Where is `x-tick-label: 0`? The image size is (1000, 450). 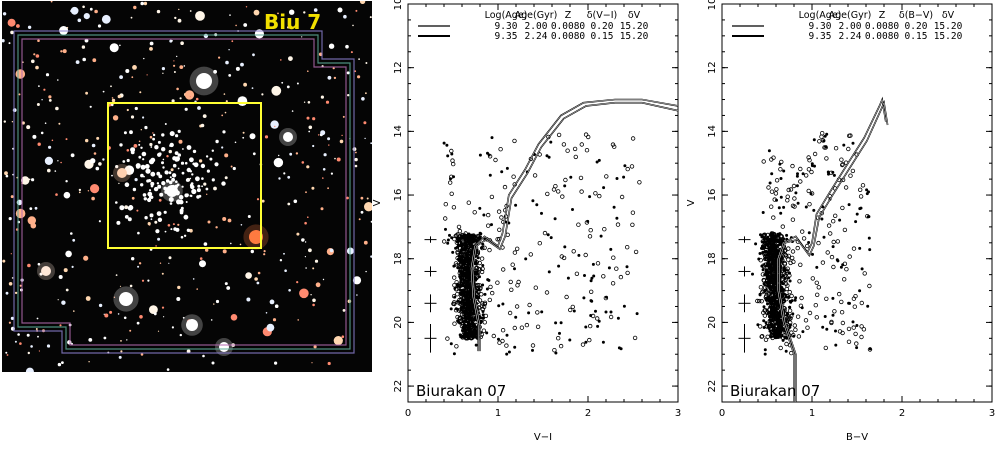
x-tick-label: 0 is located at coordinates (408, 413).